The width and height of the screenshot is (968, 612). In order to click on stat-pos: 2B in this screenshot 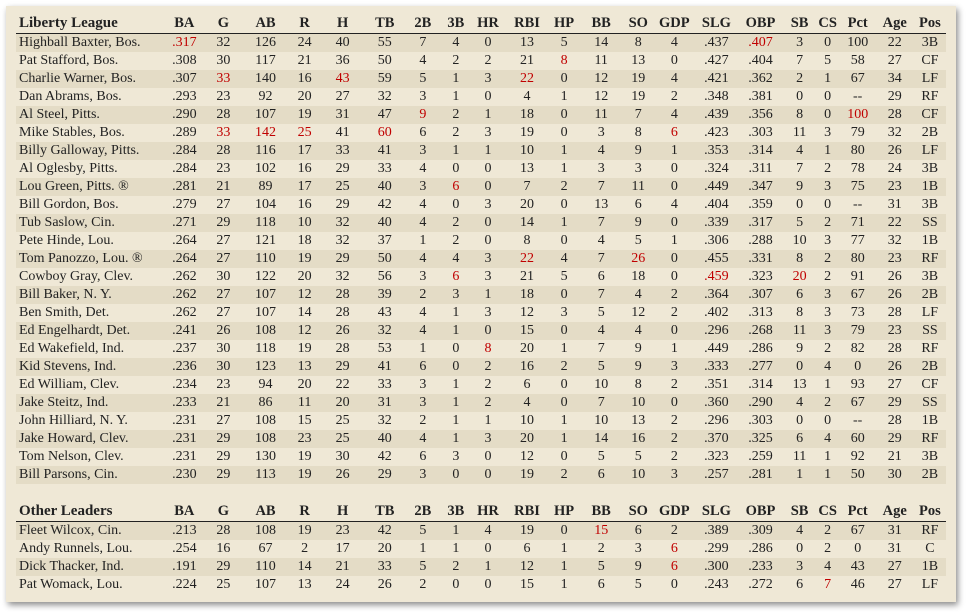, I will do `click(929, 367)`.